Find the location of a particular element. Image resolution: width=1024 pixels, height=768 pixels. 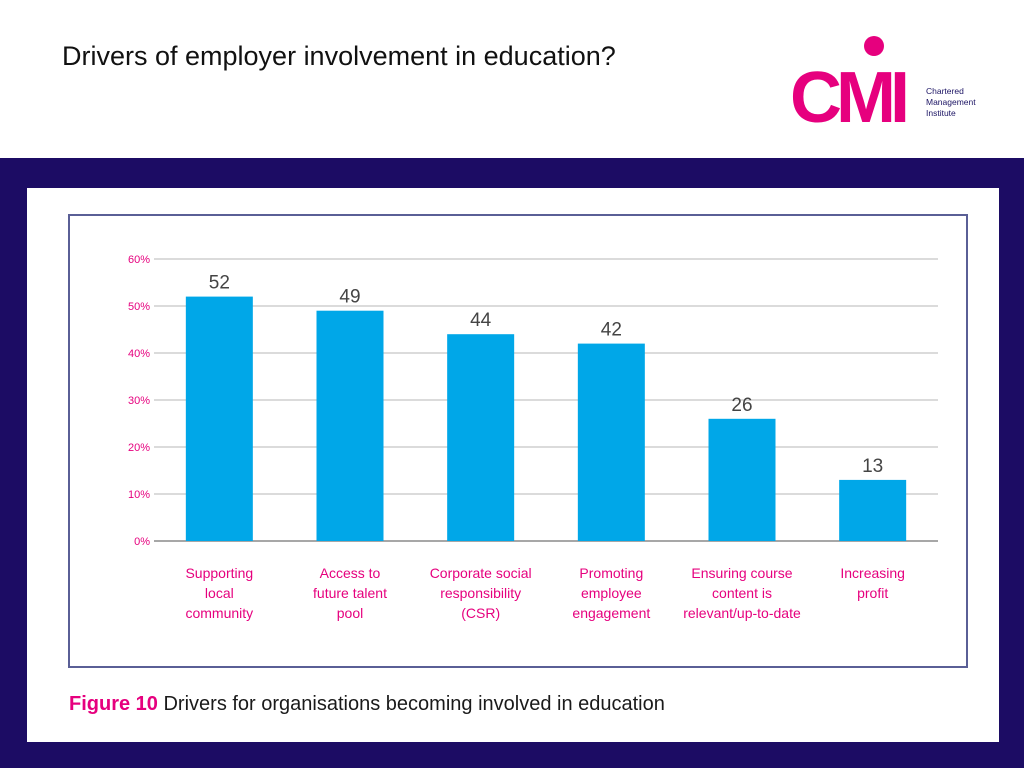

data-label: 49 is located at coordinates (349, 297).